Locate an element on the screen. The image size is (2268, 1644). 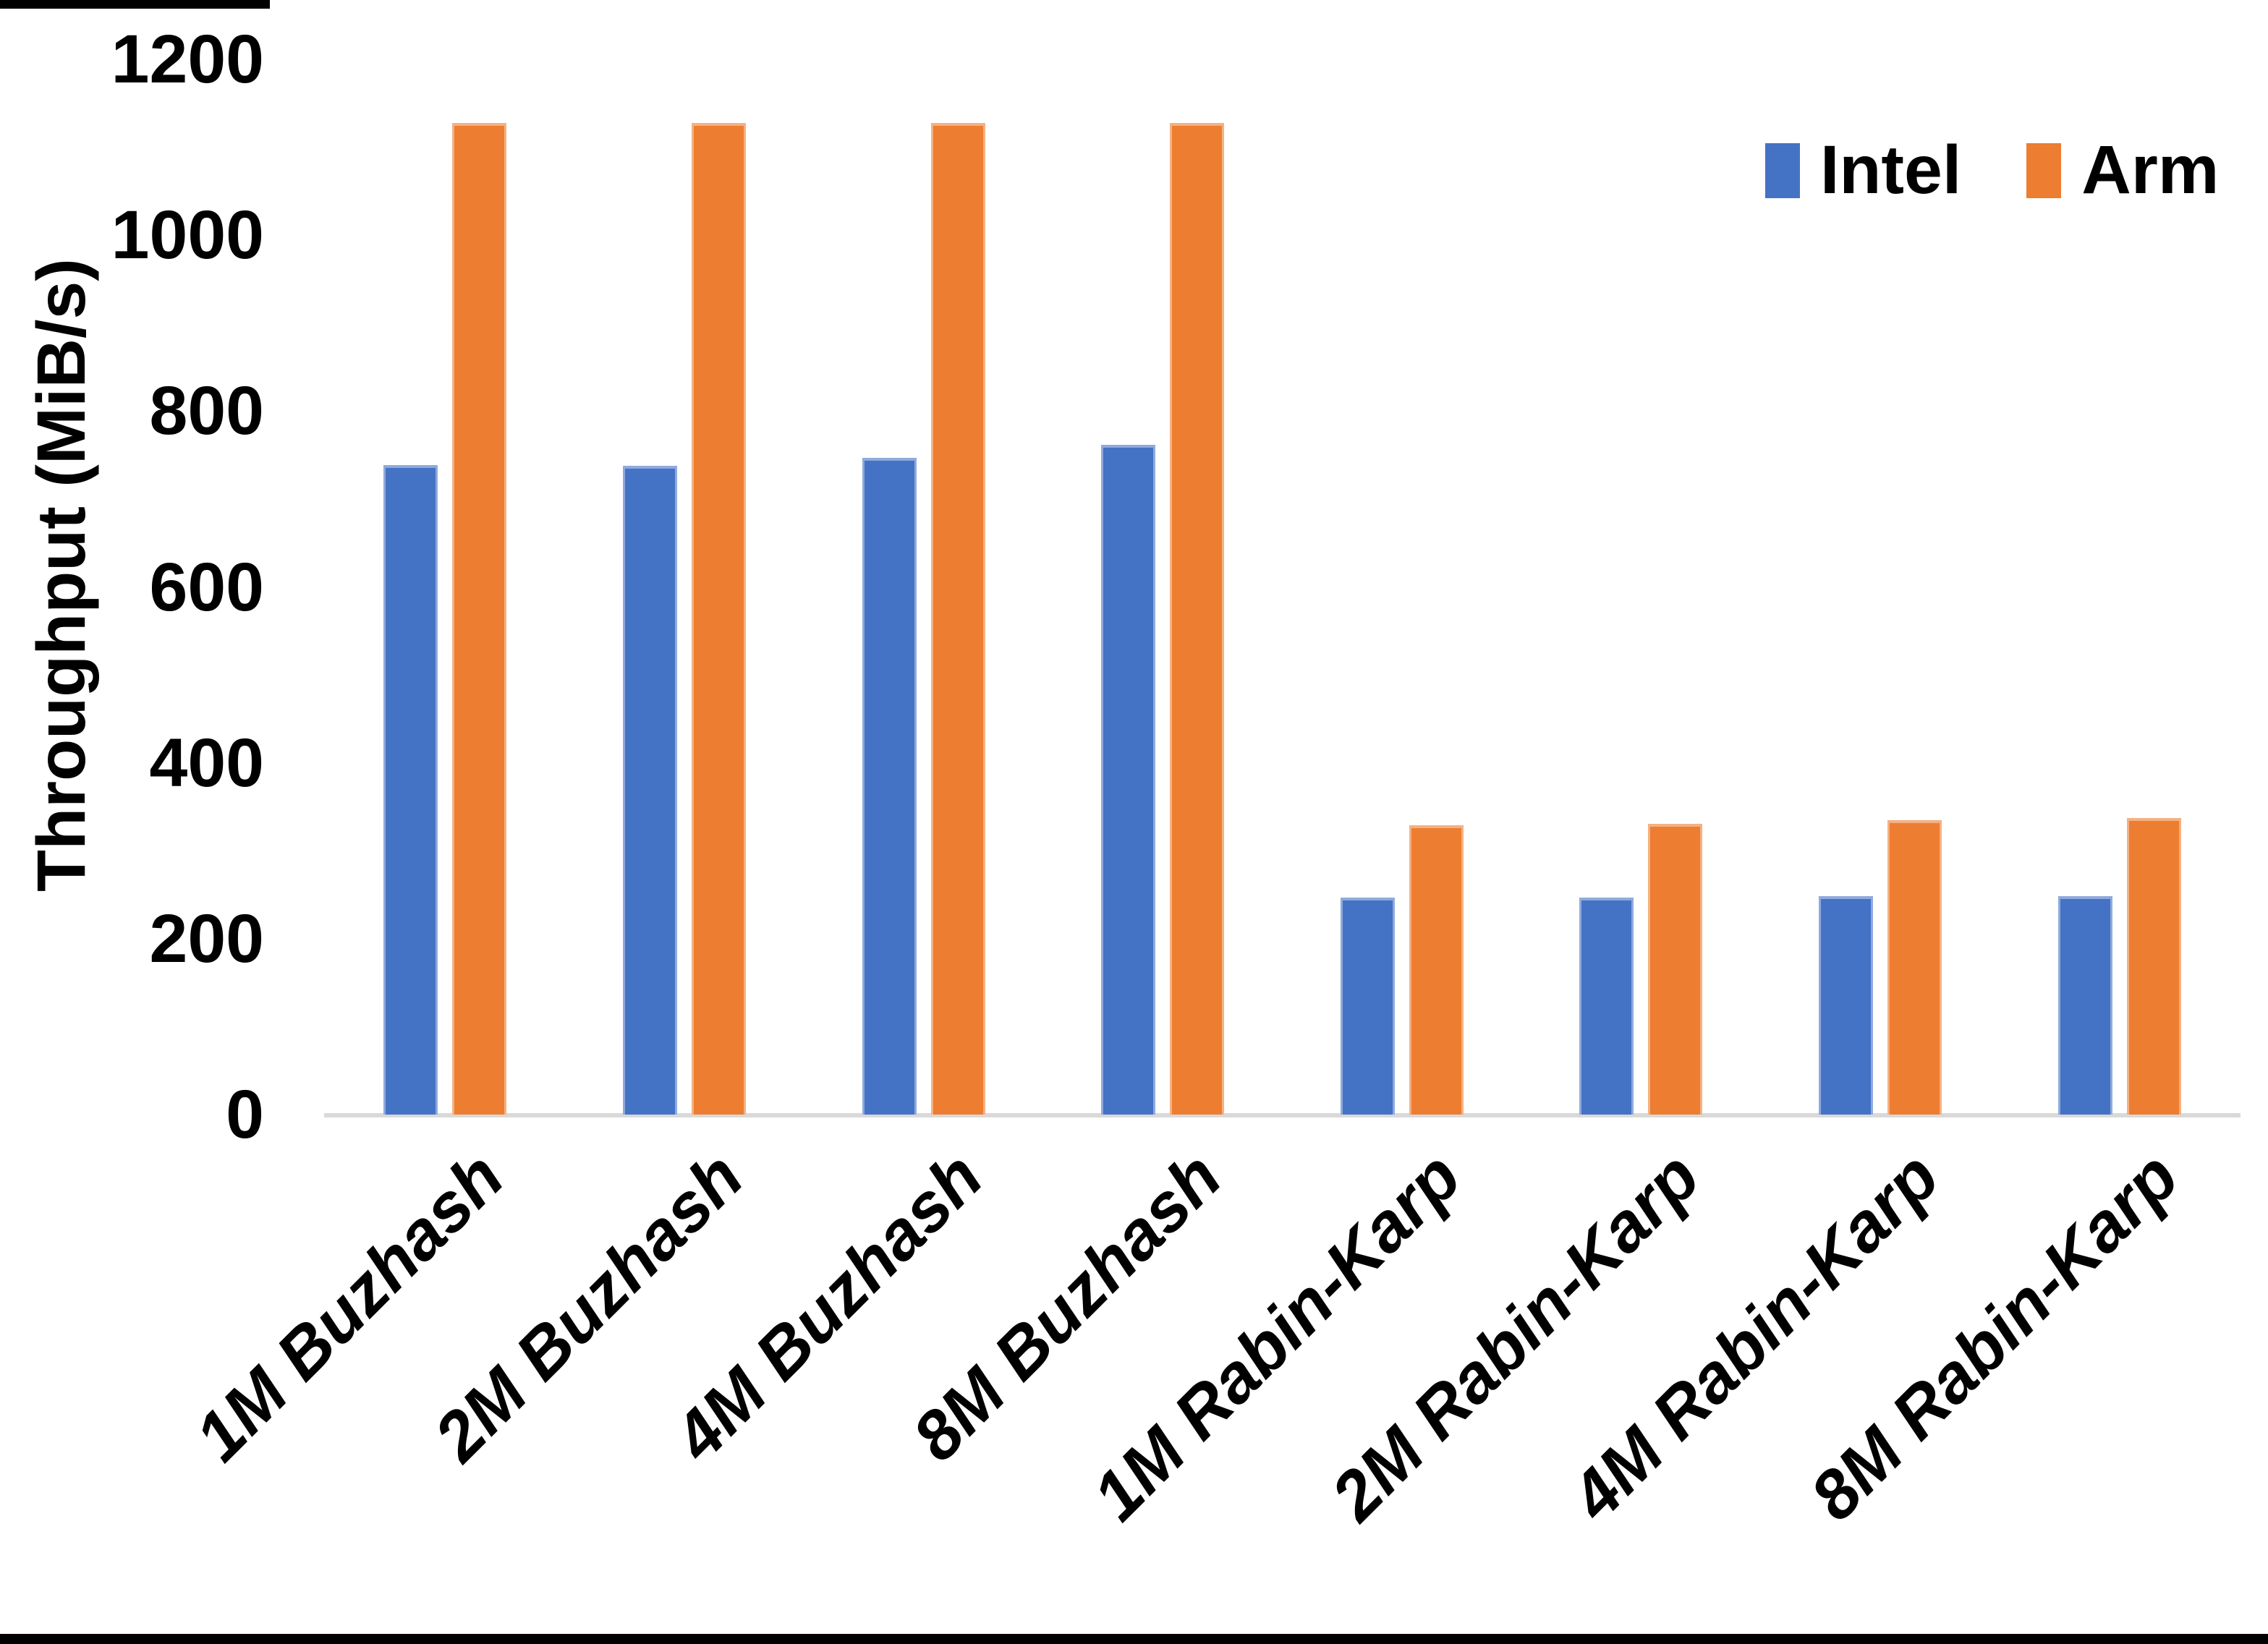
legend-item-intel: Intel is located at coordinates (1863, 170).